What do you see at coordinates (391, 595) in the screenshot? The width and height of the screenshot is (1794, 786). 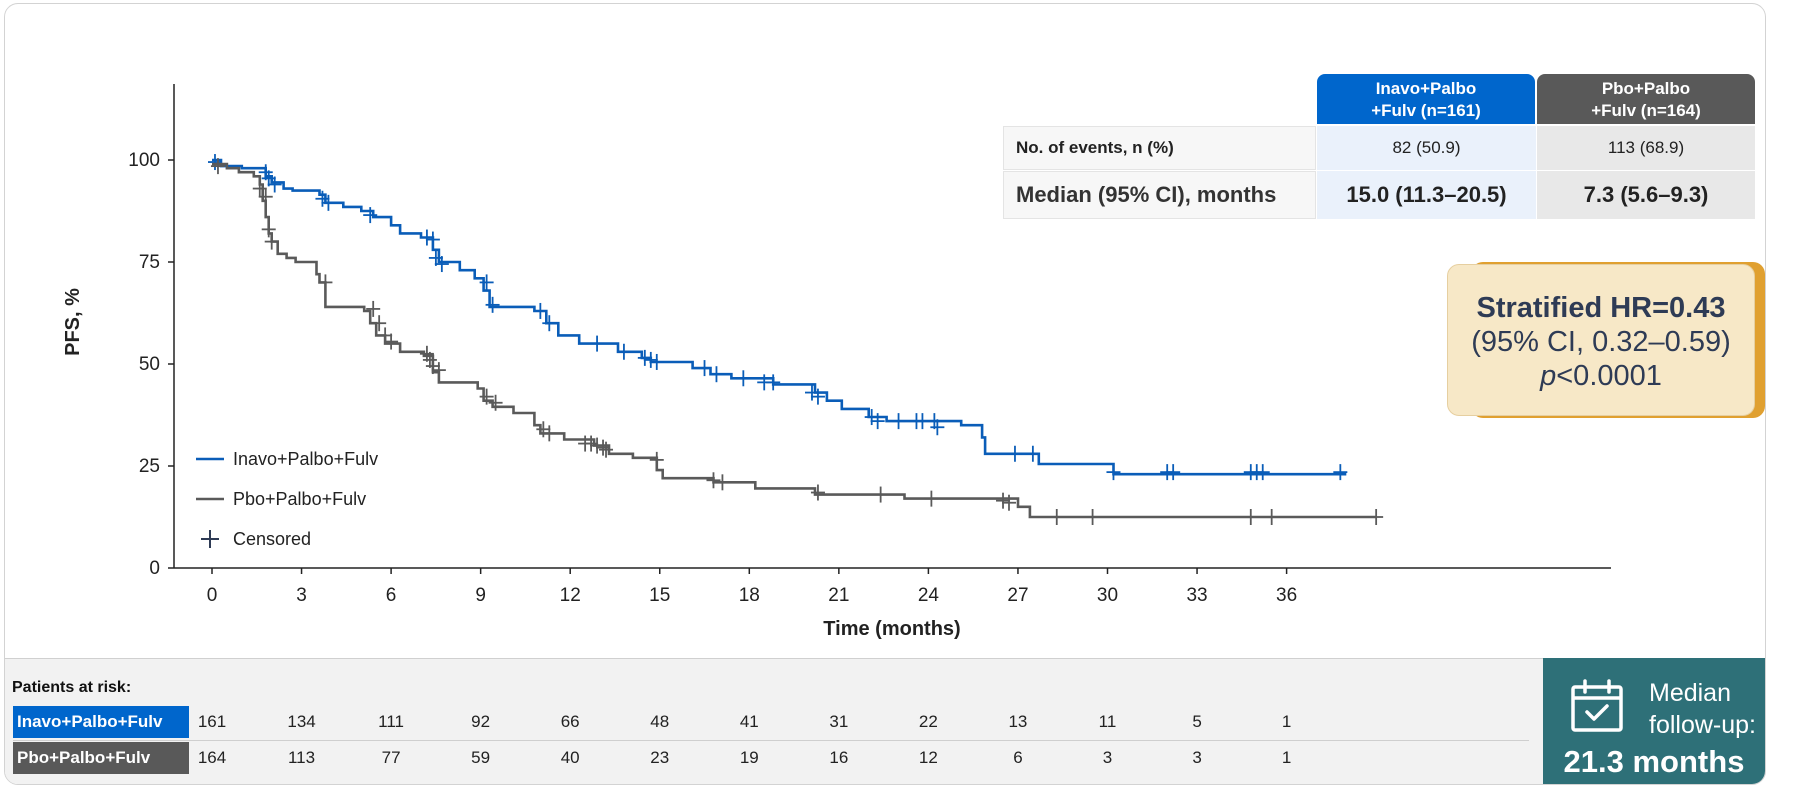 I see `x-tick-label: 6` at bounding box center [391, 595].